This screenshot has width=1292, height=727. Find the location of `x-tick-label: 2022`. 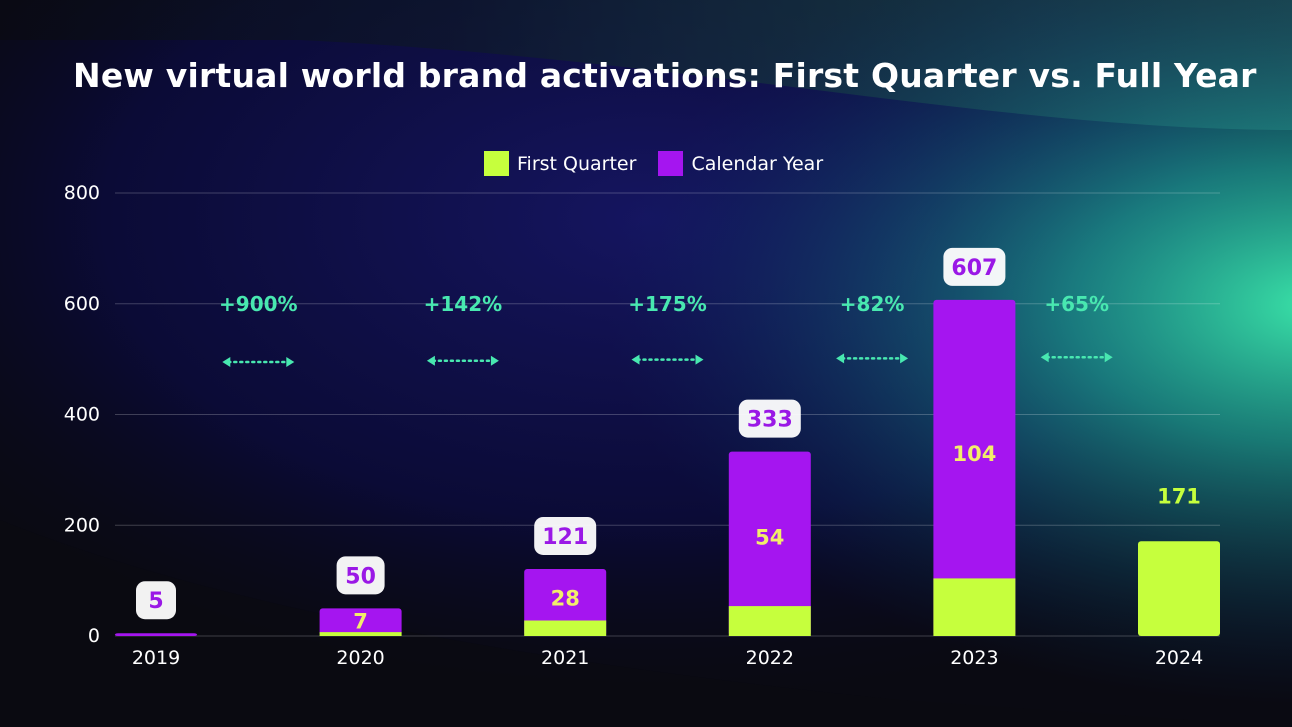

x-tick-label: 2022 is located at coordinates (770, 658).